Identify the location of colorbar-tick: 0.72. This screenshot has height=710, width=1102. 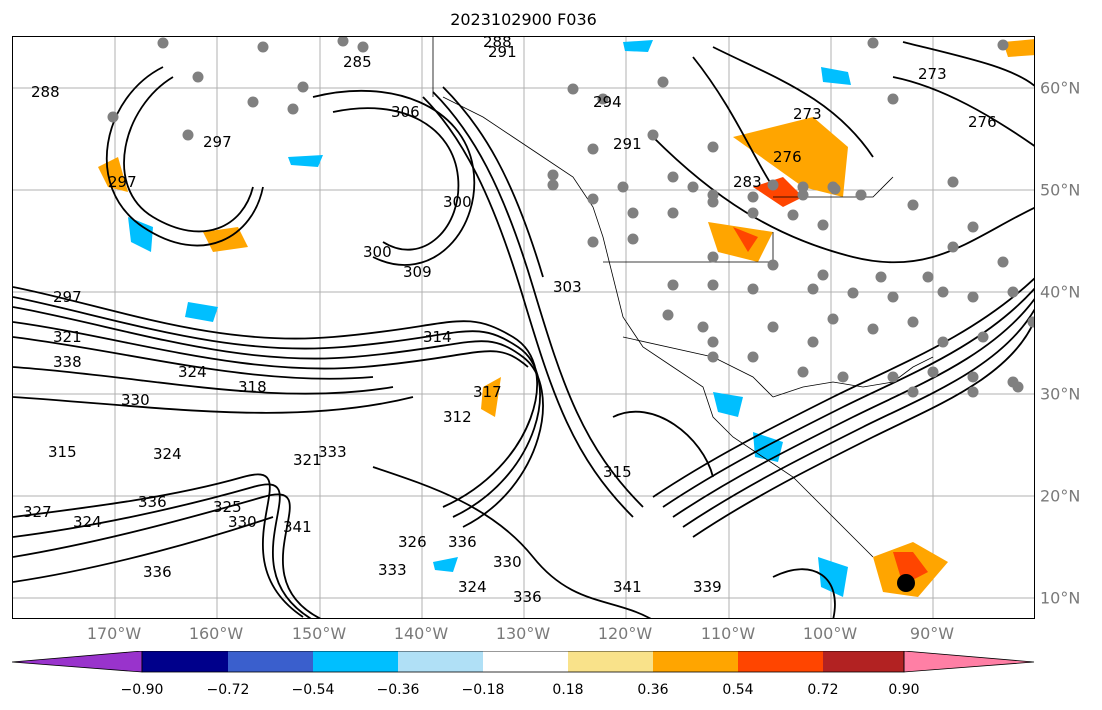
(823, 690).